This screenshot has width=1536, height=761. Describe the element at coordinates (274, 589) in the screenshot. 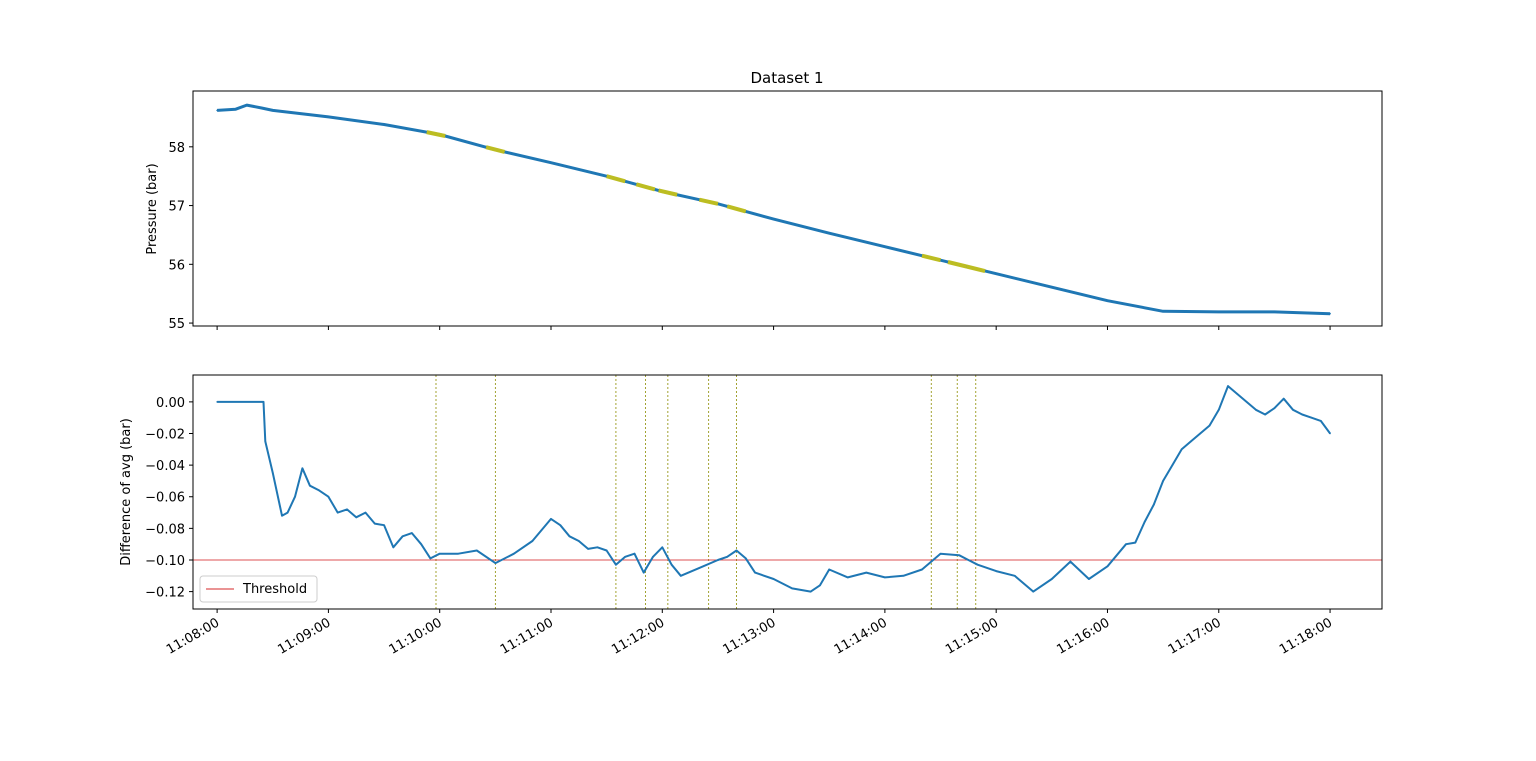

I see `legend-threshold-label: Threshold` at that location.